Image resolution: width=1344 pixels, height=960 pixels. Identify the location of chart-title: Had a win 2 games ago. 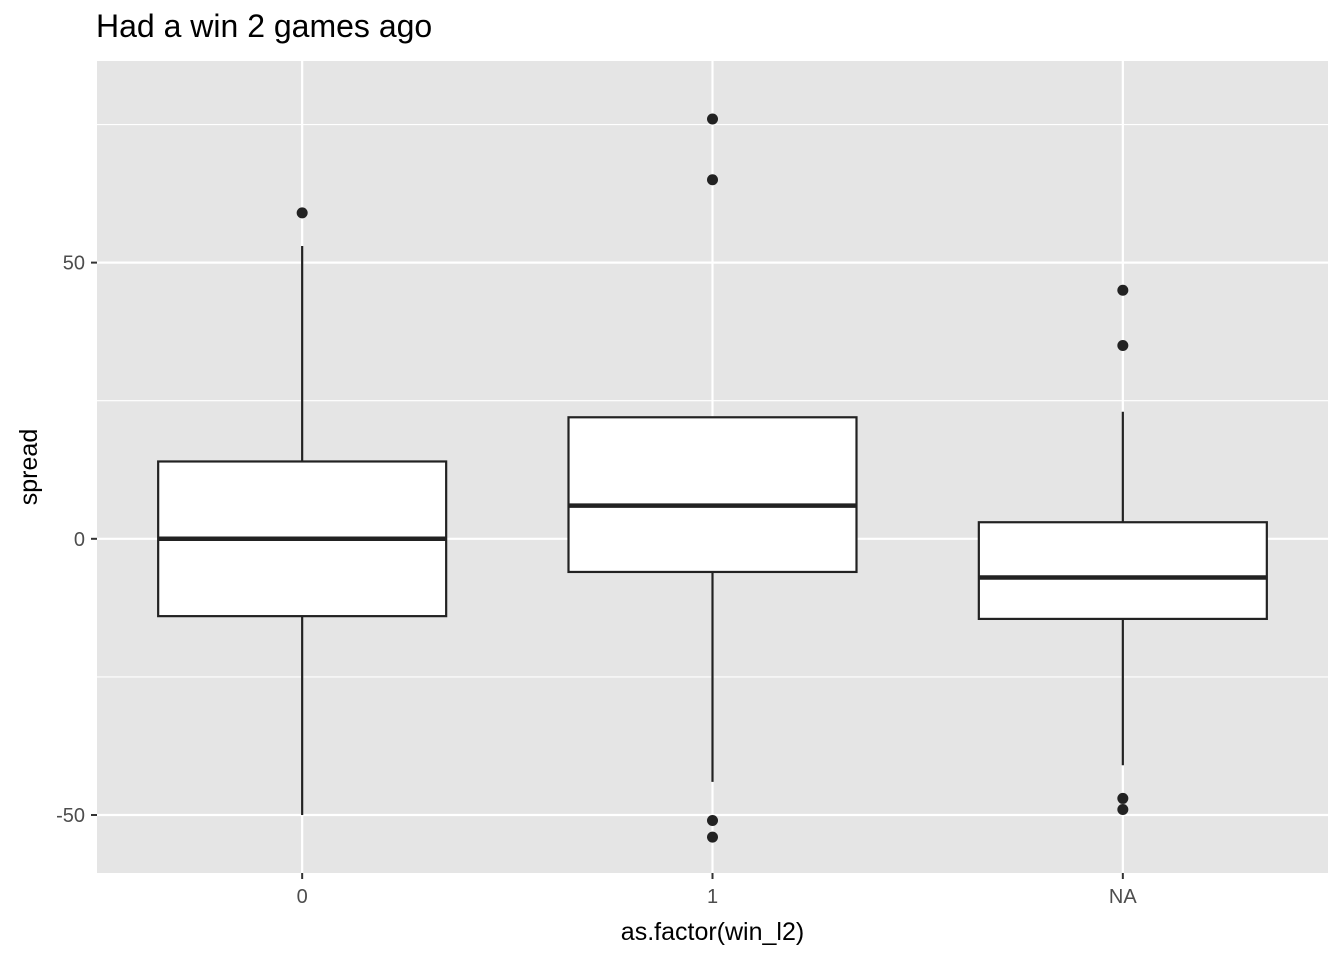
(264, 26).